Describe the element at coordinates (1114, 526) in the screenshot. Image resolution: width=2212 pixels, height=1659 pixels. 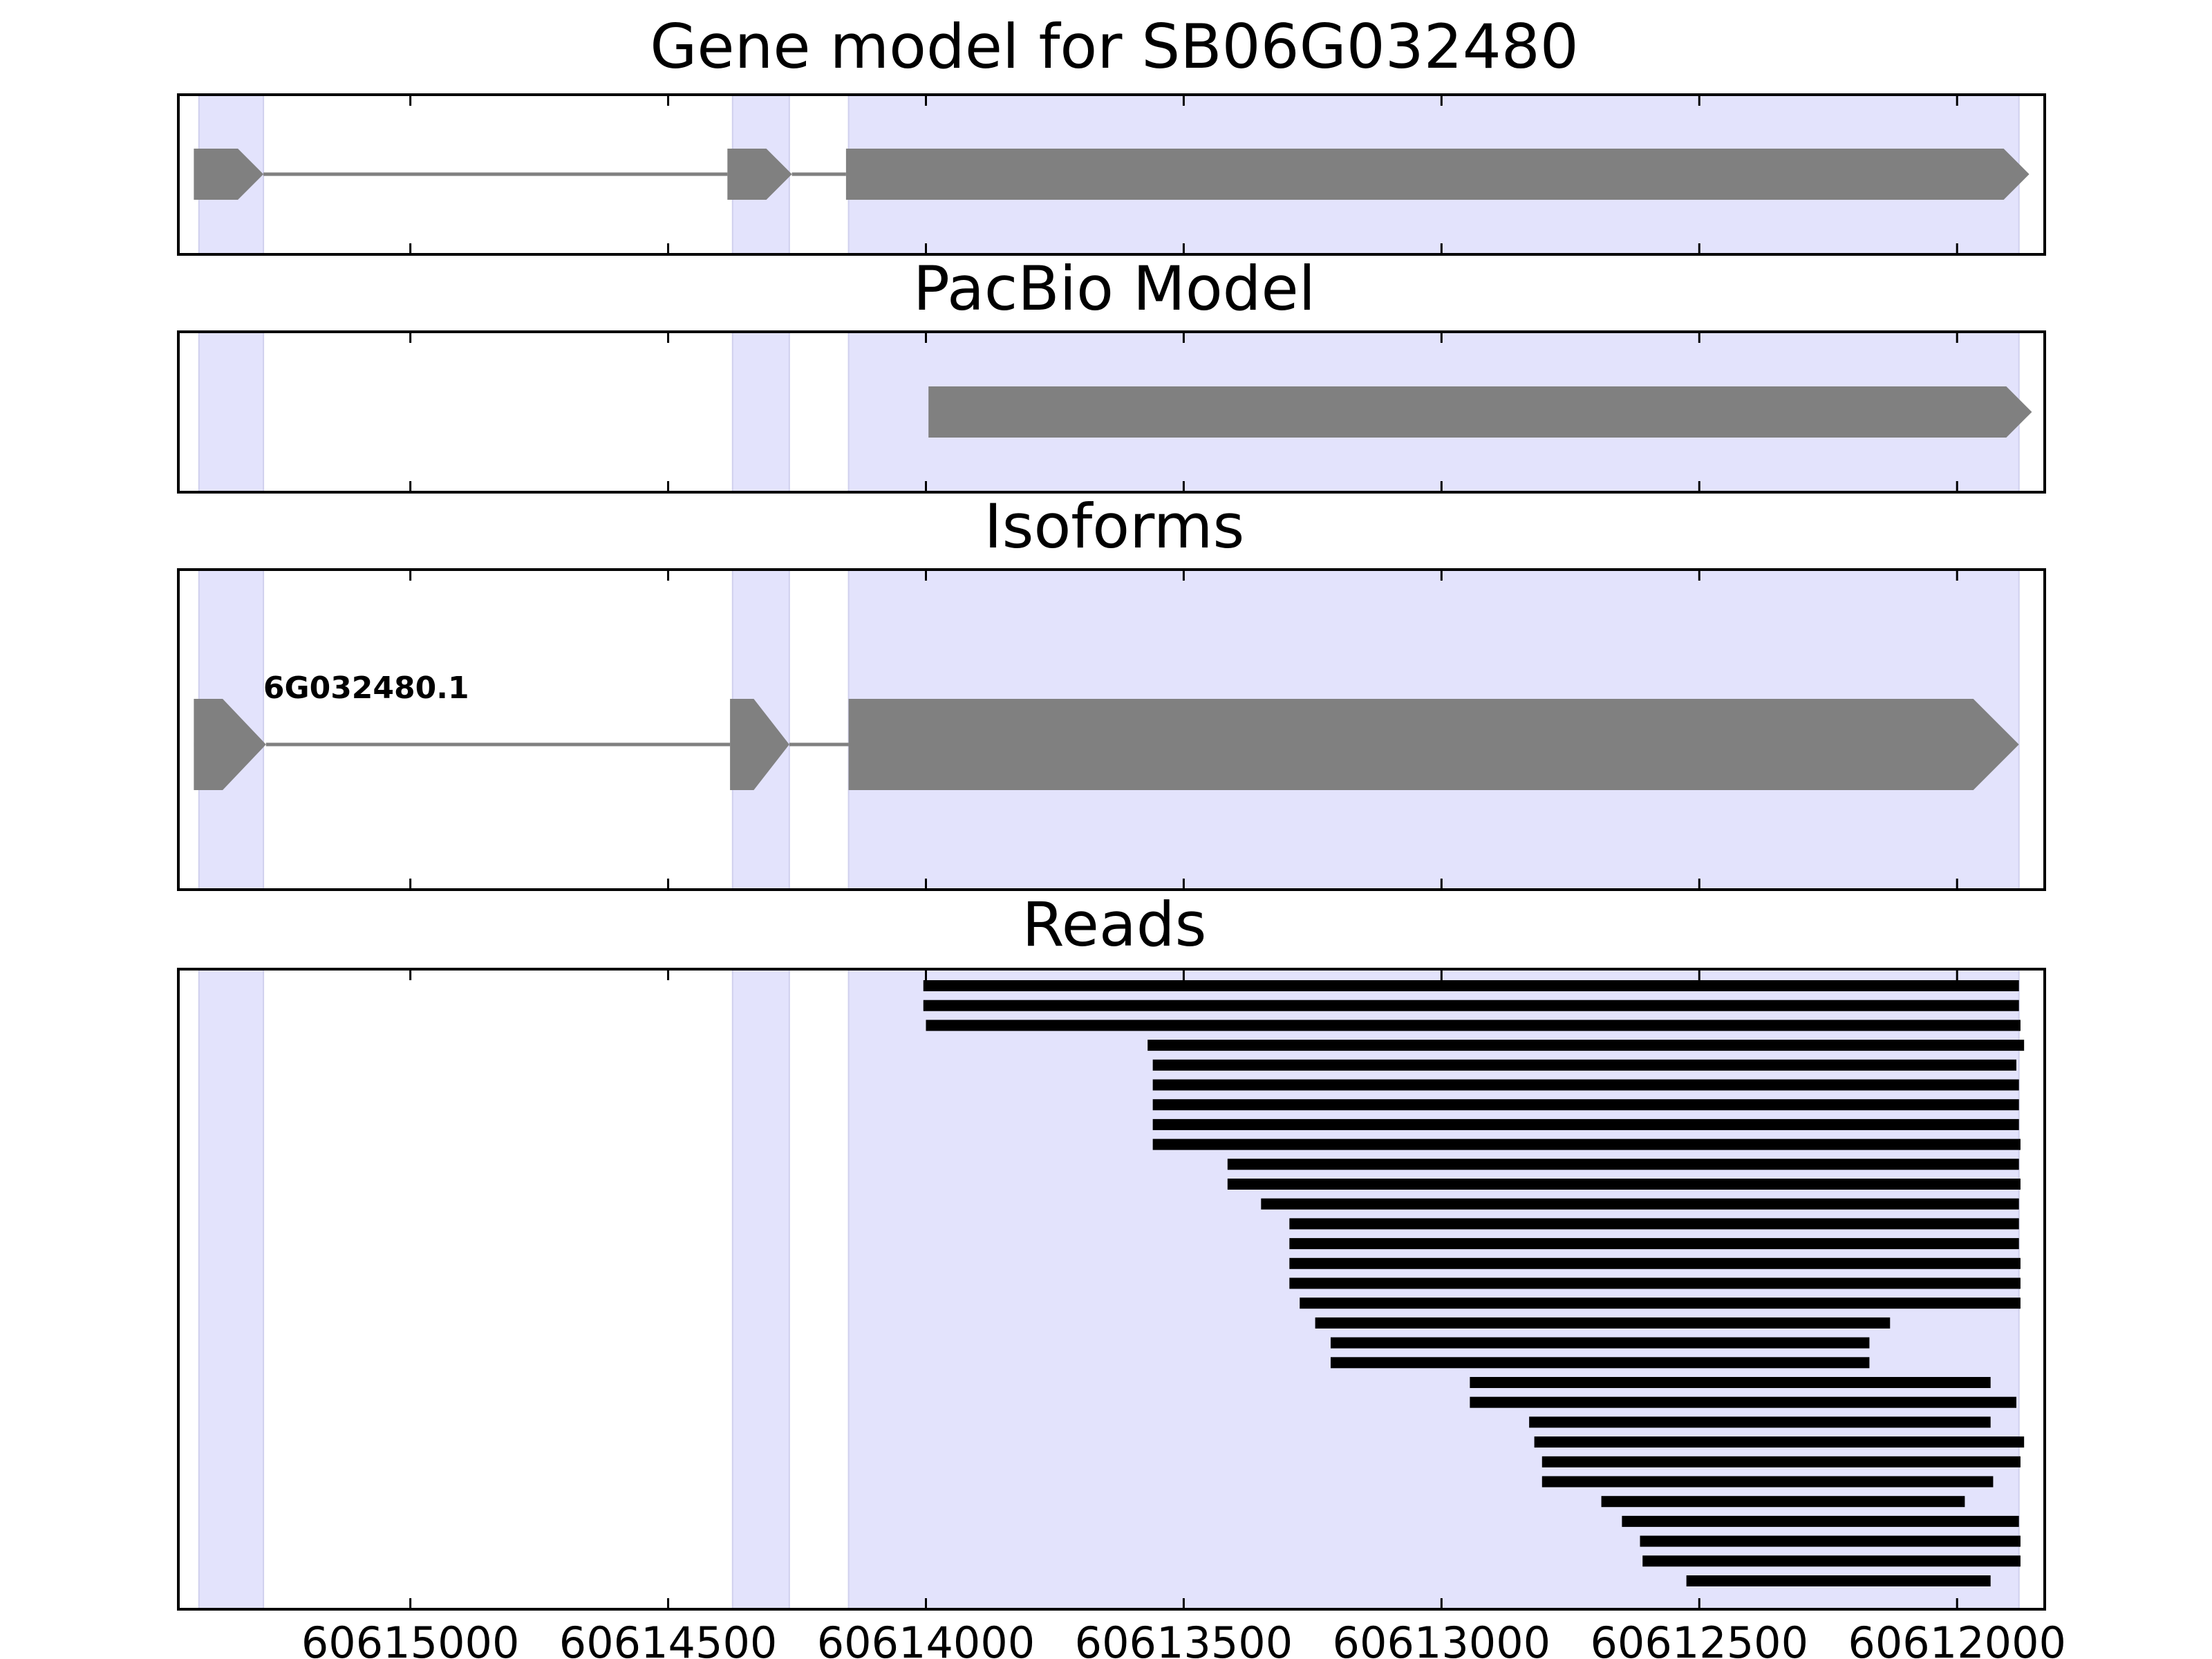
I see `isoforms-title: Isoforms` at that location.